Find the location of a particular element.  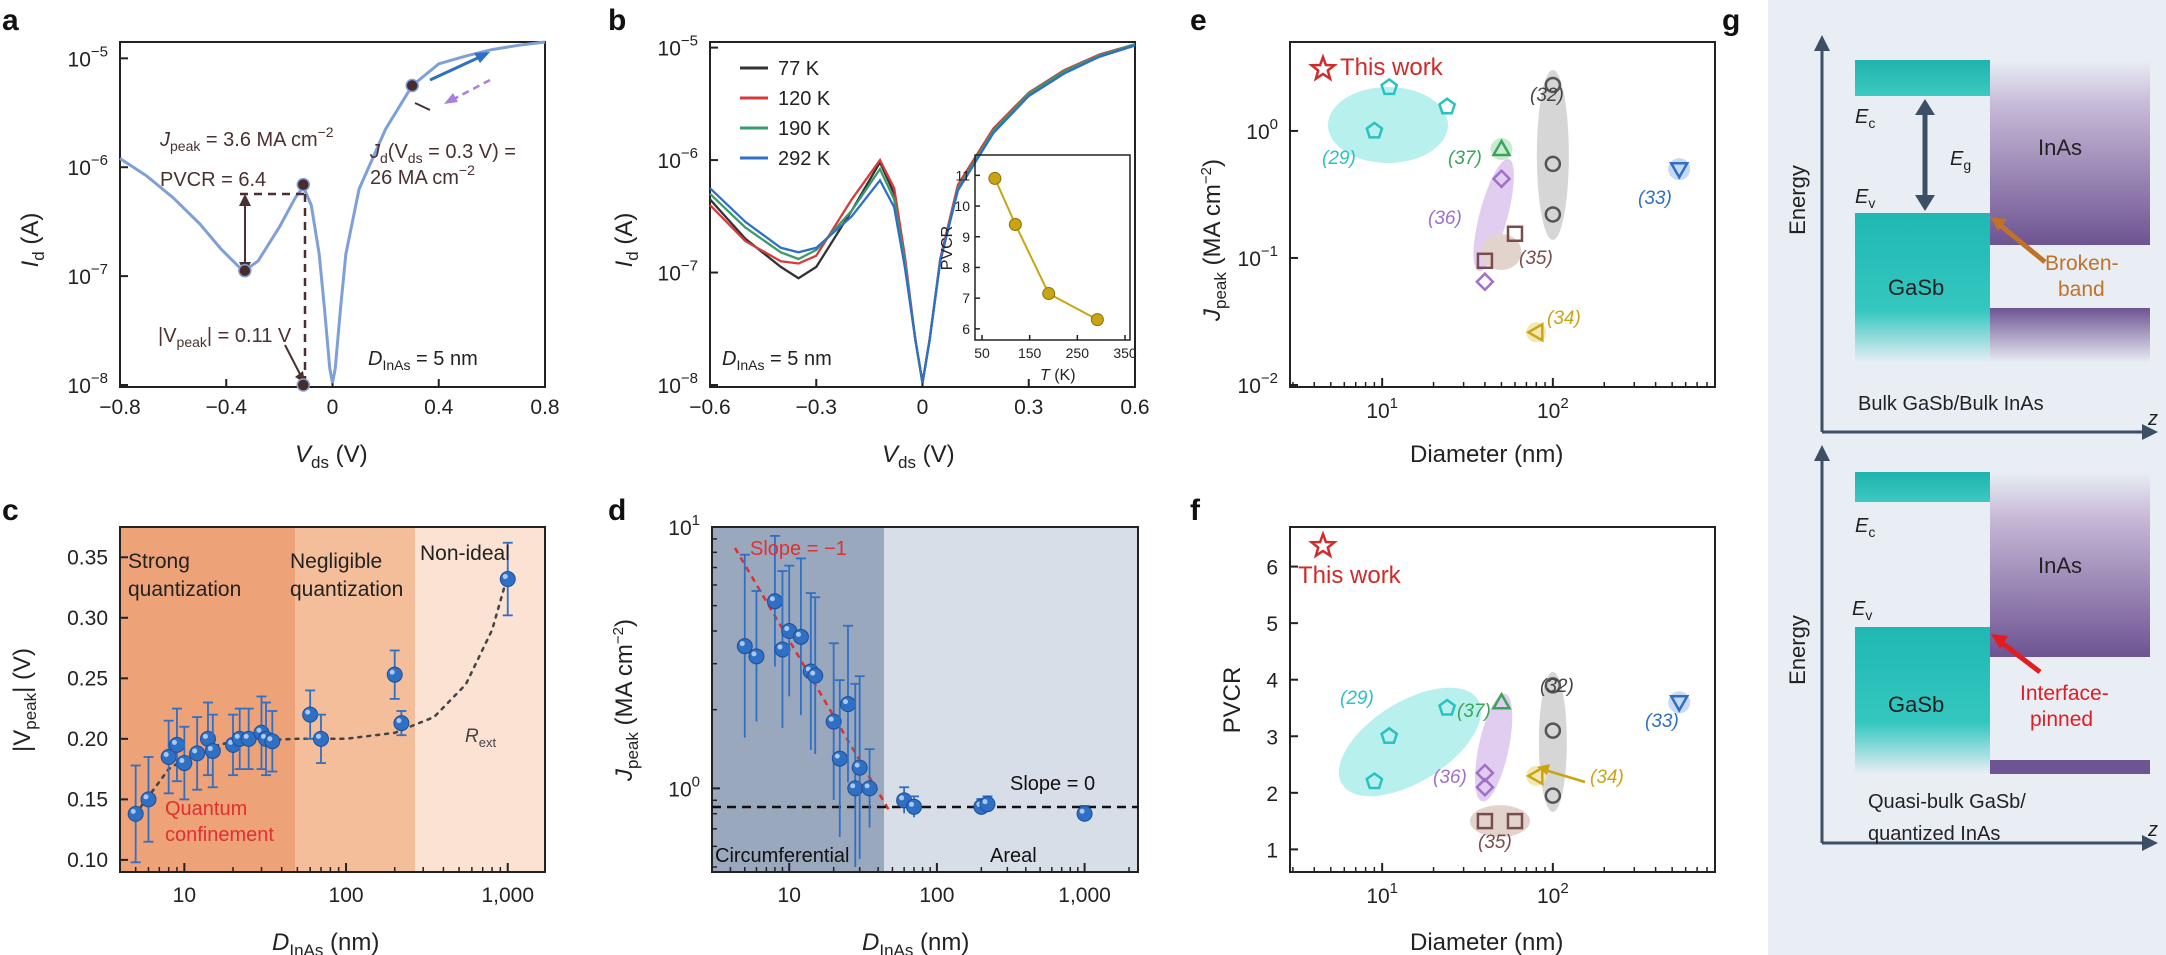

a-vpeak-label: |Vpeak| = 0.11 V is located at coordinates (225, 337).